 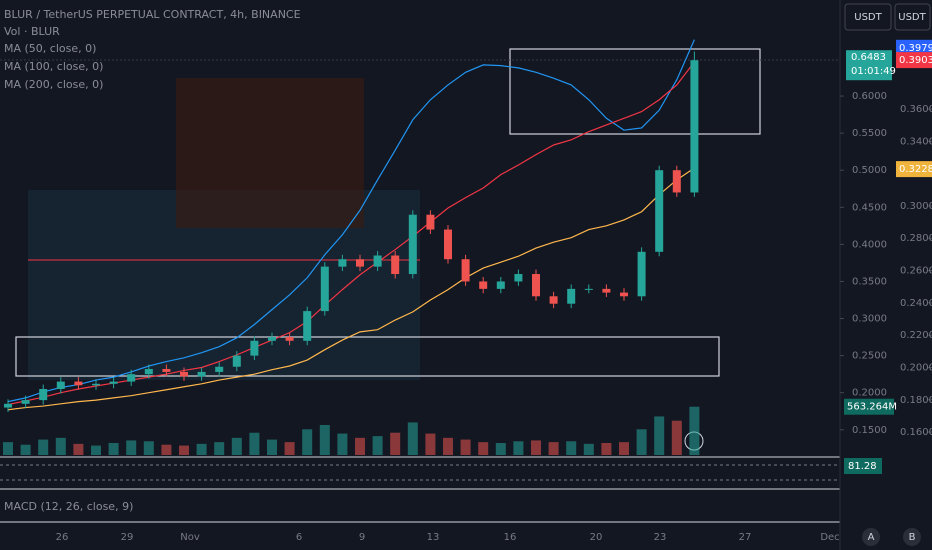 What do you see at coordinates (869, 356) in the screenshot?
I see `y-tick-label: 0.2500` at bounding box center [869, 356].